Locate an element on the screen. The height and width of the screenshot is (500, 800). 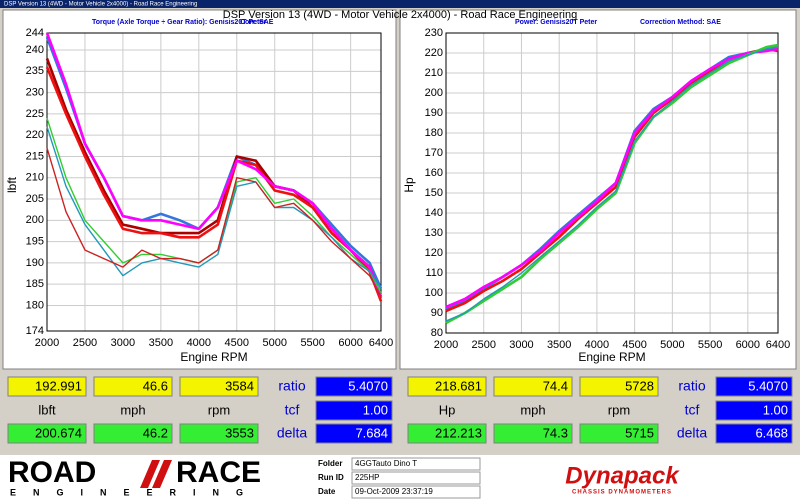
readout-top: 218.681 is located at coordinates (458, 385).